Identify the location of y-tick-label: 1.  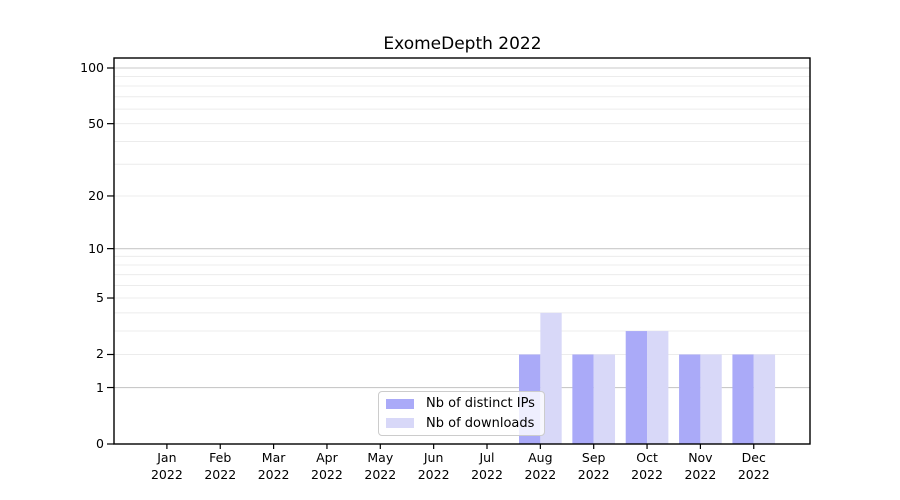
(100, 387).